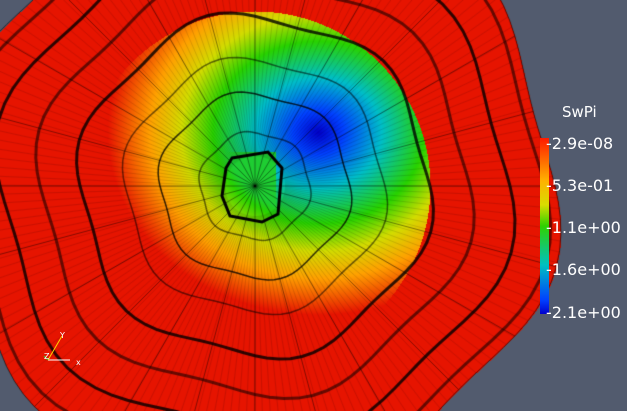  I want to click on axis-y-label: Y, so click(62, 335).